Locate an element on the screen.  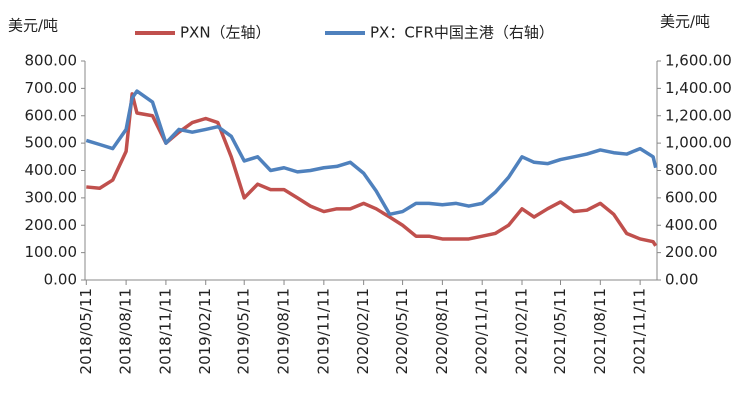
y2-tick-label: 400.00 is located at coordinates (691, 225).